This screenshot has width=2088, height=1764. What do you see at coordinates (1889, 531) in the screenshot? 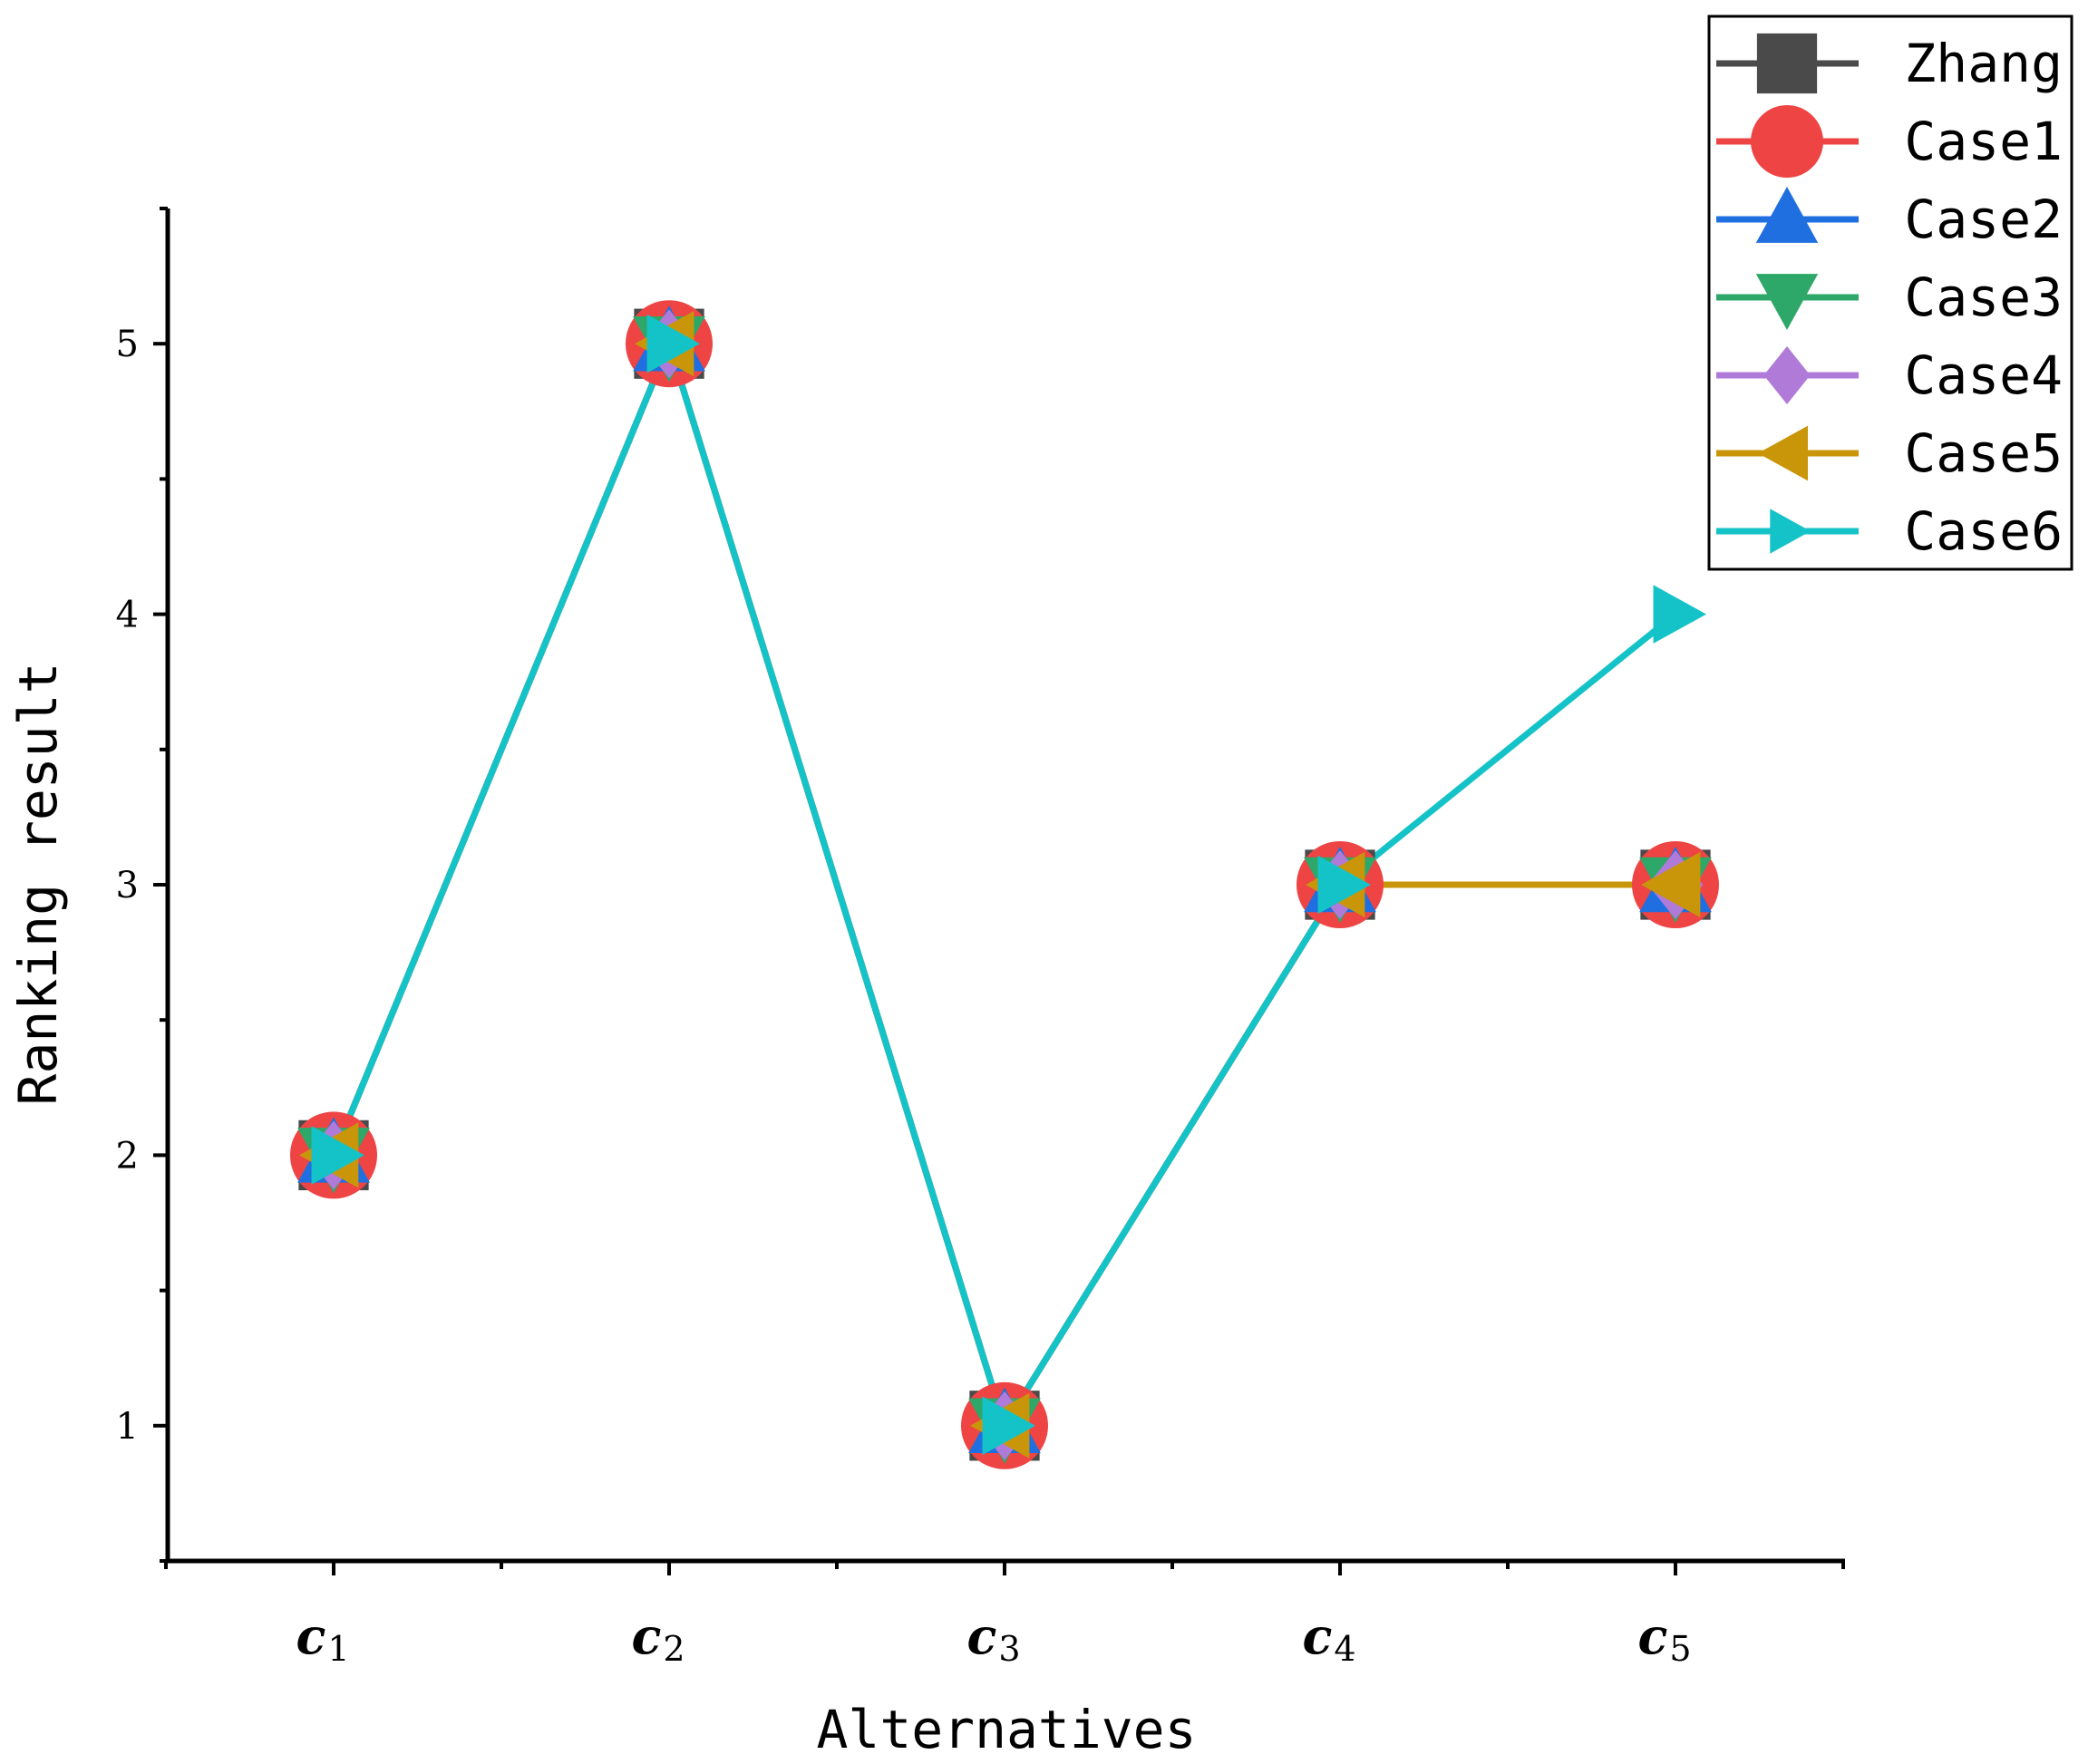
I see `legend-item: Case6` at bounding box center [1889, 531].